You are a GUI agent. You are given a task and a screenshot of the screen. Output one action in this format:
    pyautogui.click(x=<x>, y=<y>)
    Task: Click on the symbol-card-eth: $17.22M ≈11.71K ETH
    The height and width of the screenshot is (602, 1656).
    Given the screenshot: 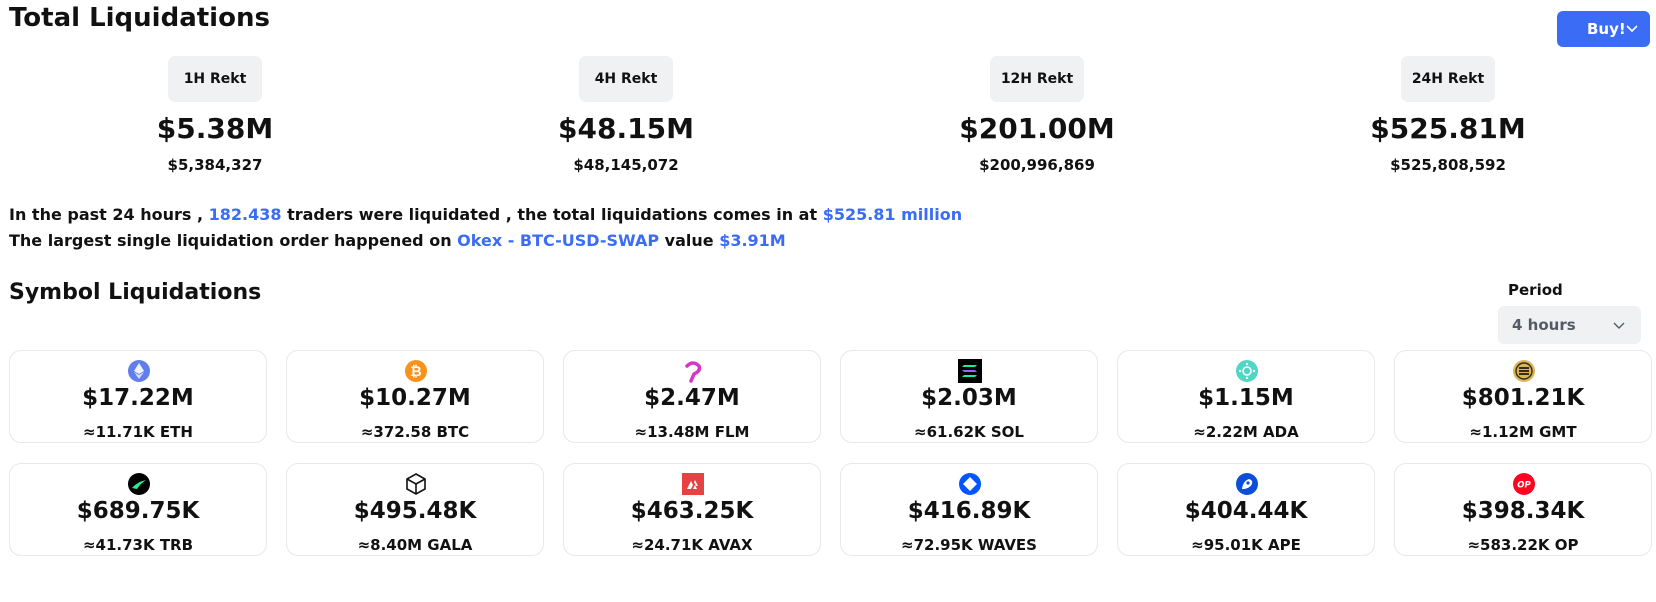 What is the action you would take?
    pyautogui.click(x=138, y=396)
    